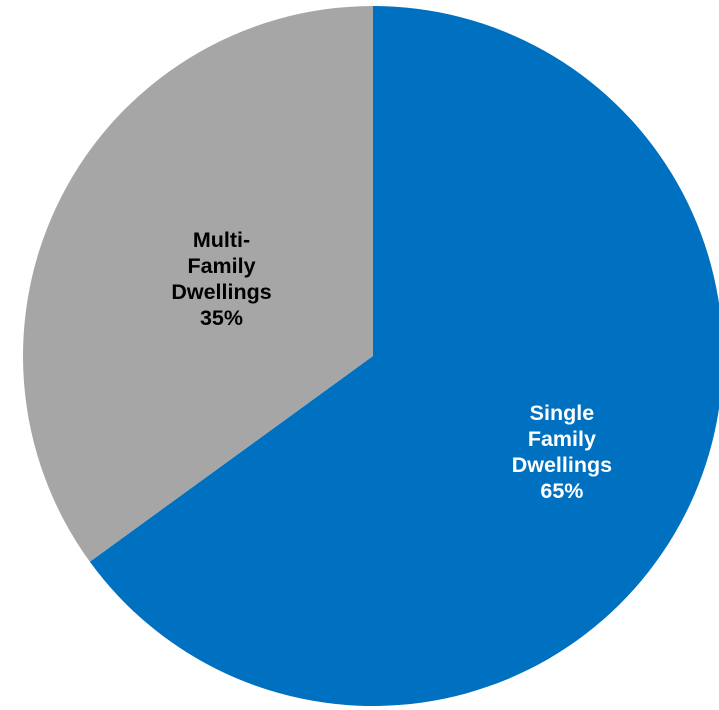 The height and width of the screenshot is (710, 719). I want to click on slice-label-line: Multi-, so click(221, 240).